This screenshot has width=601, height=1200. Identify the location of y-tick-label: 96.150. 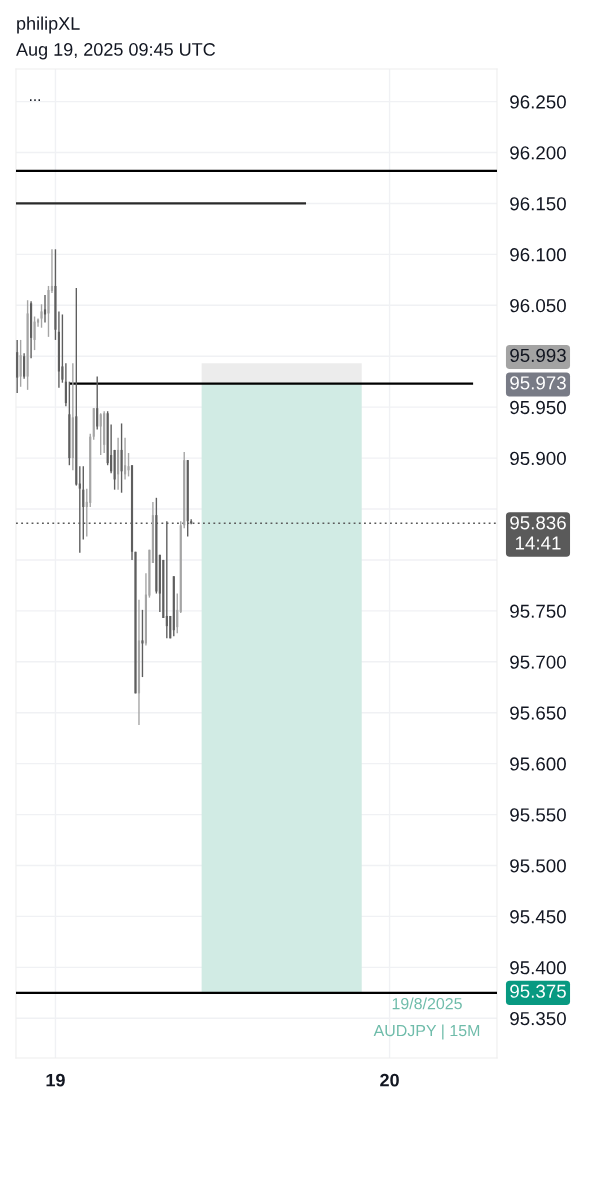
(538, 204).